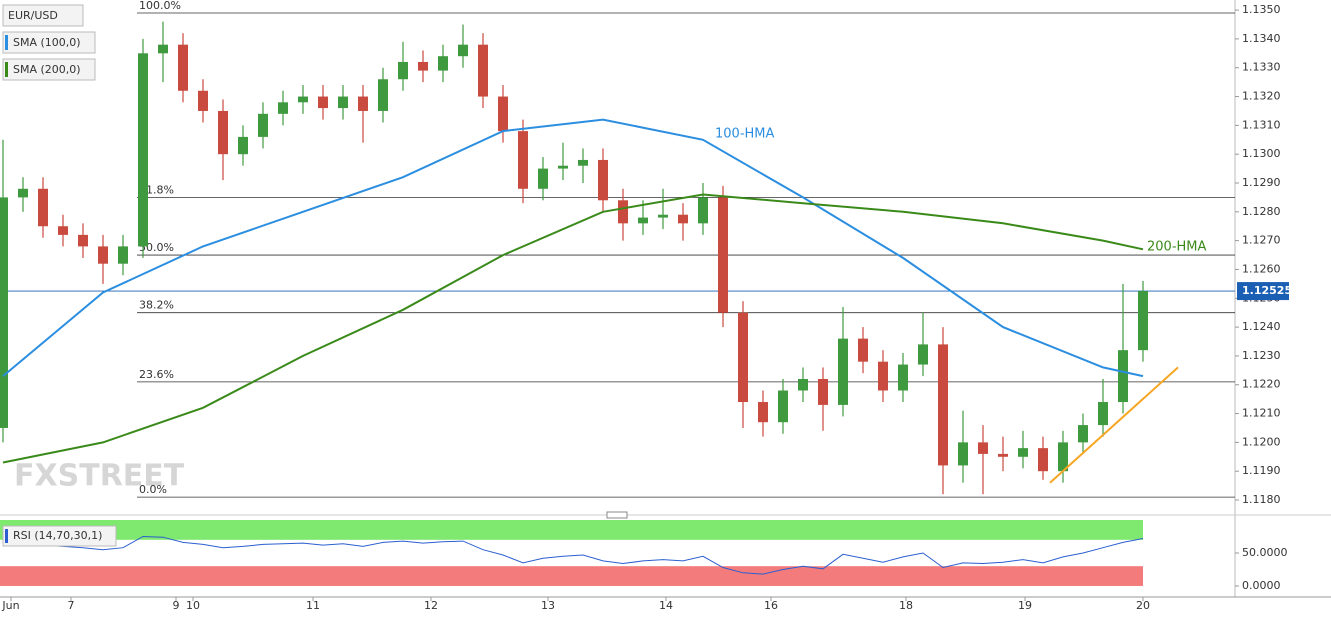  Describe the element at coordinates (548, 605) in the screenshot. I see `x-tick-label: 13` at that location.